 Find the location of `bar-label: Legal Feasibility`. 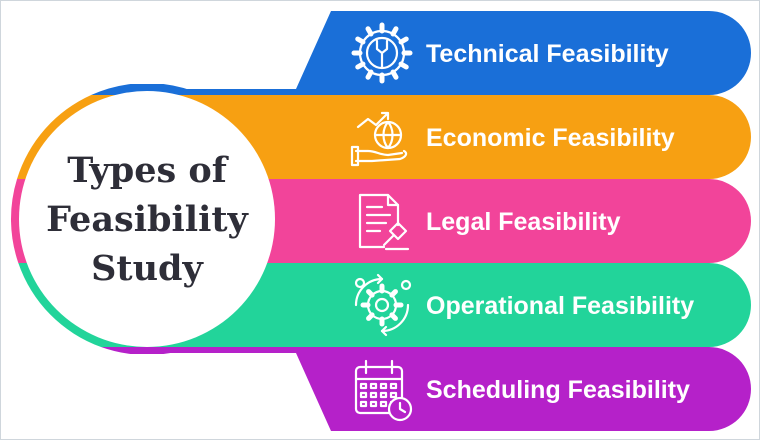

bar-label: Legal Feasibility is located at coordinates (523, 222).